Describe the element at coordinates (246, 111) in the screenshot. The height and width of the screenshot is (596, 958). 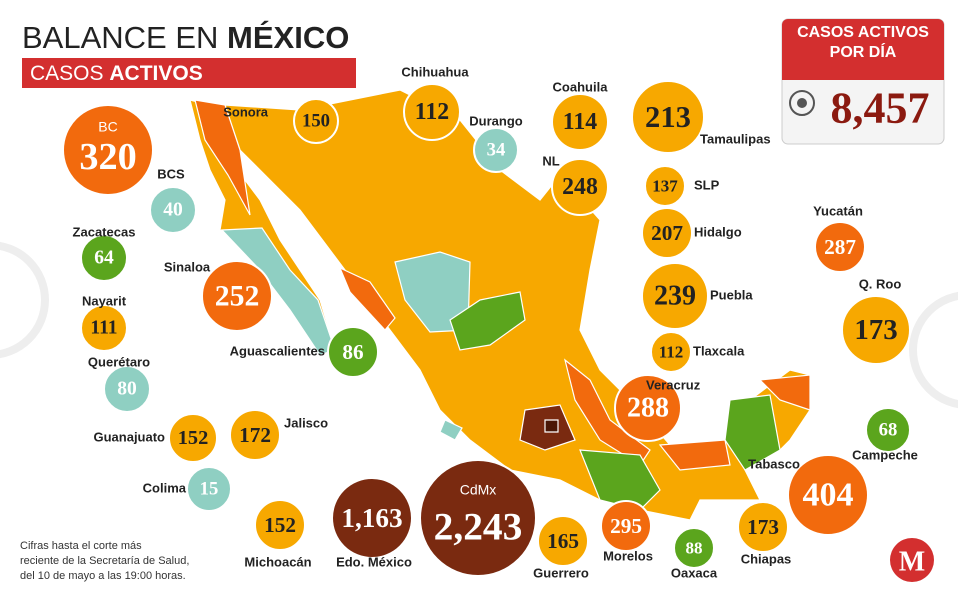
I see `state-name: Sonora` at that location.